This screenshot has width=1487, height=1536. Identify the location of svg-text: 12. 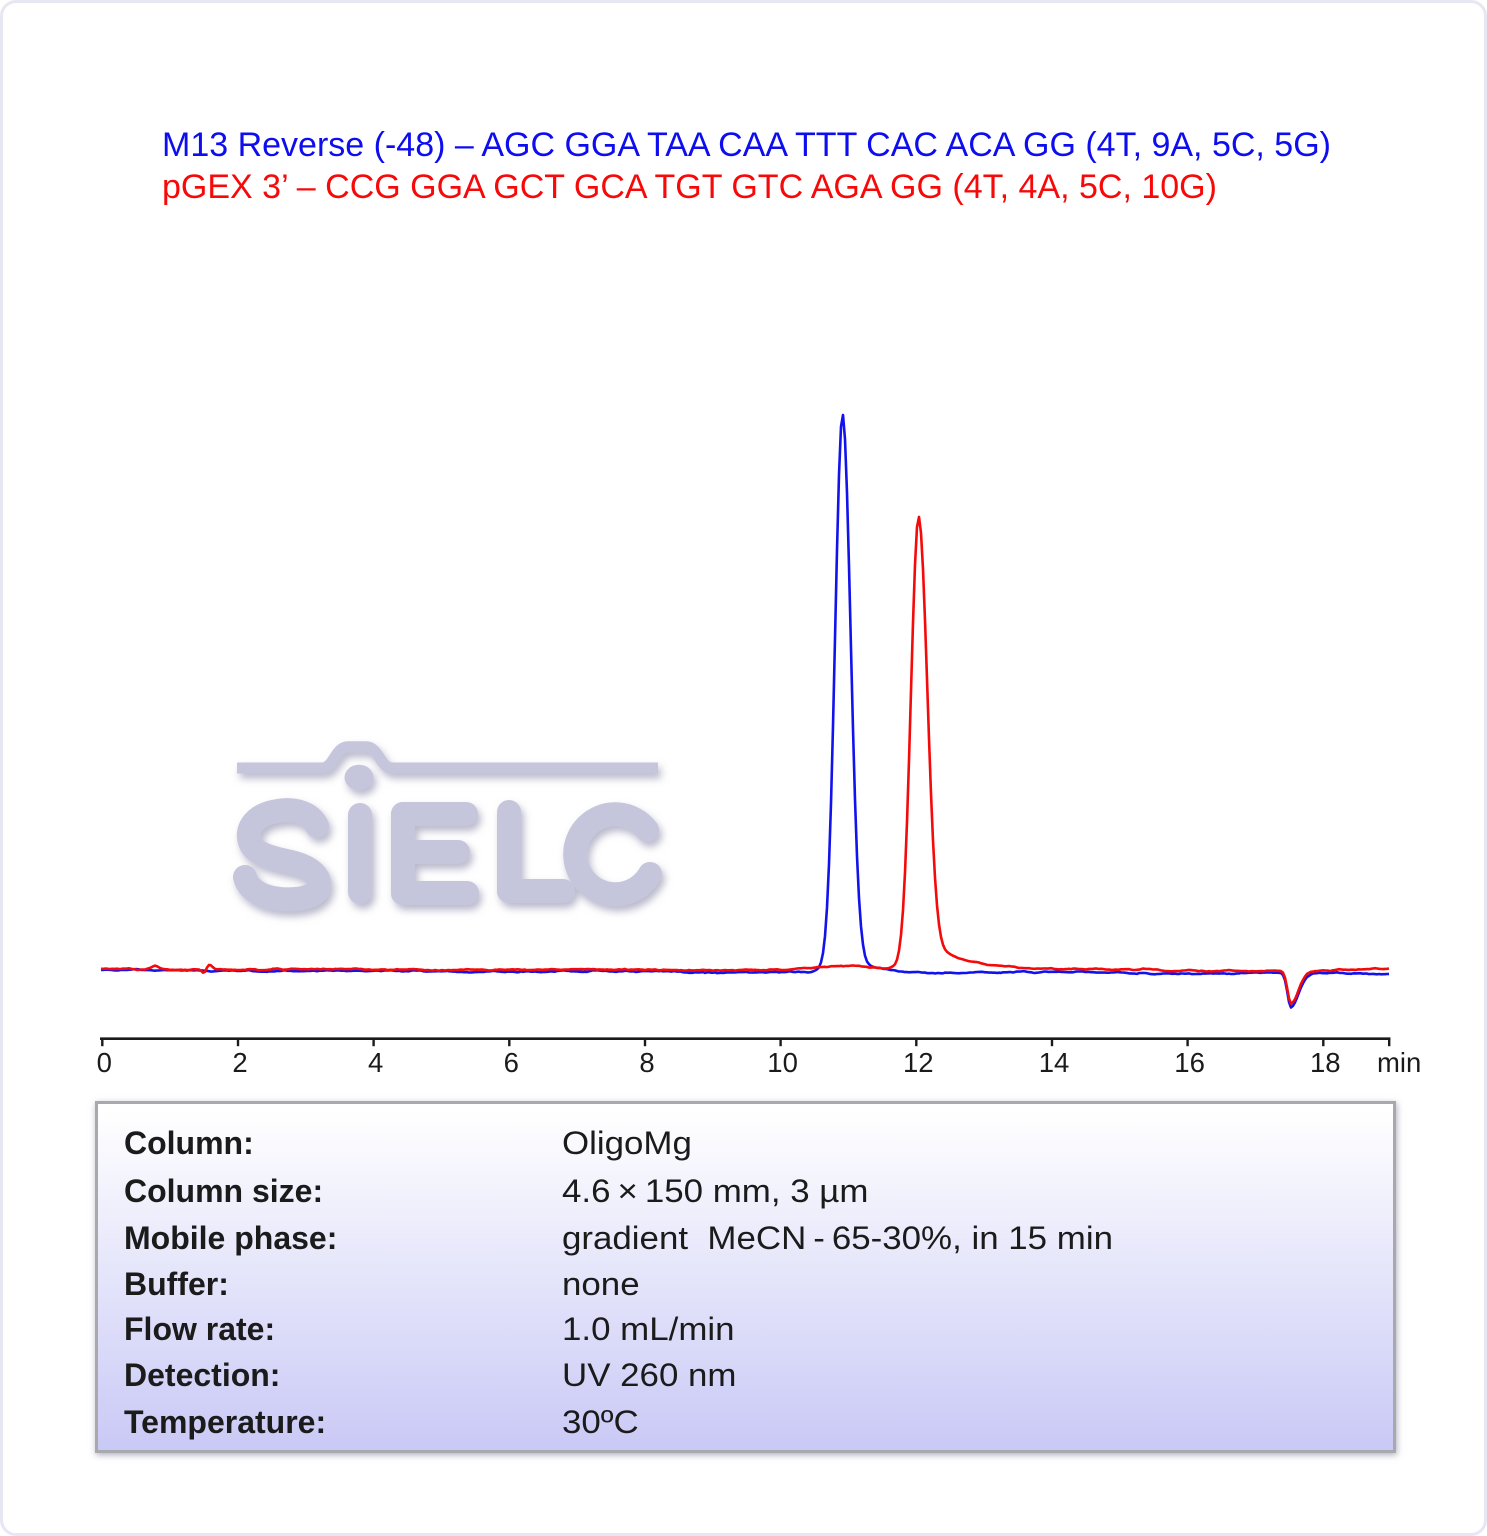
(918, 1062).